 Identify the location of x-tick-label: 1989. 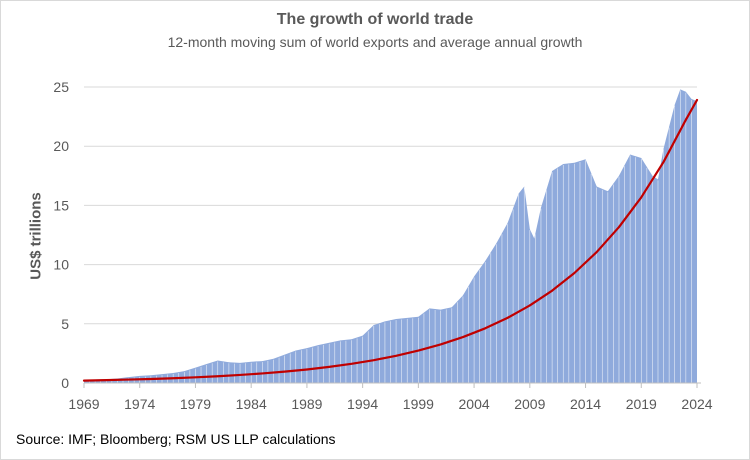
(306, 404).